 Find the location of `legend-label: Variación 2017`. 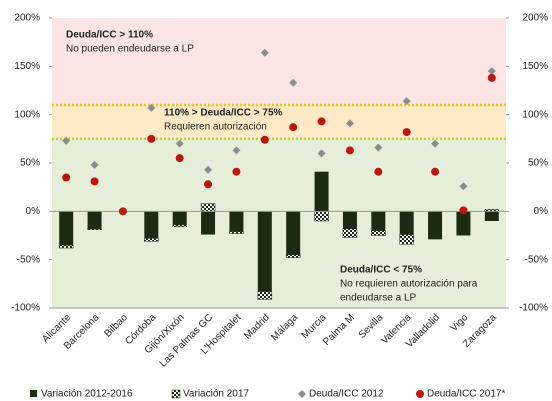

legend-label: Variación 2017 is located at coordinates (216, 394).